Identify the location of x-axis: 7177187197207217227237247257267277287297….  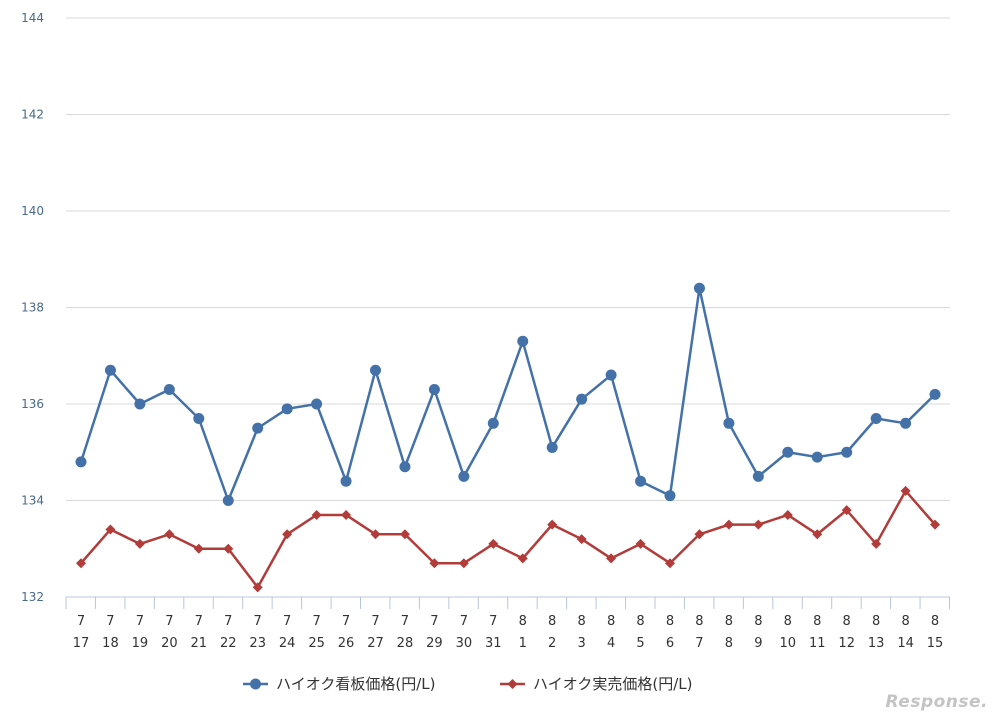
(507, 623).